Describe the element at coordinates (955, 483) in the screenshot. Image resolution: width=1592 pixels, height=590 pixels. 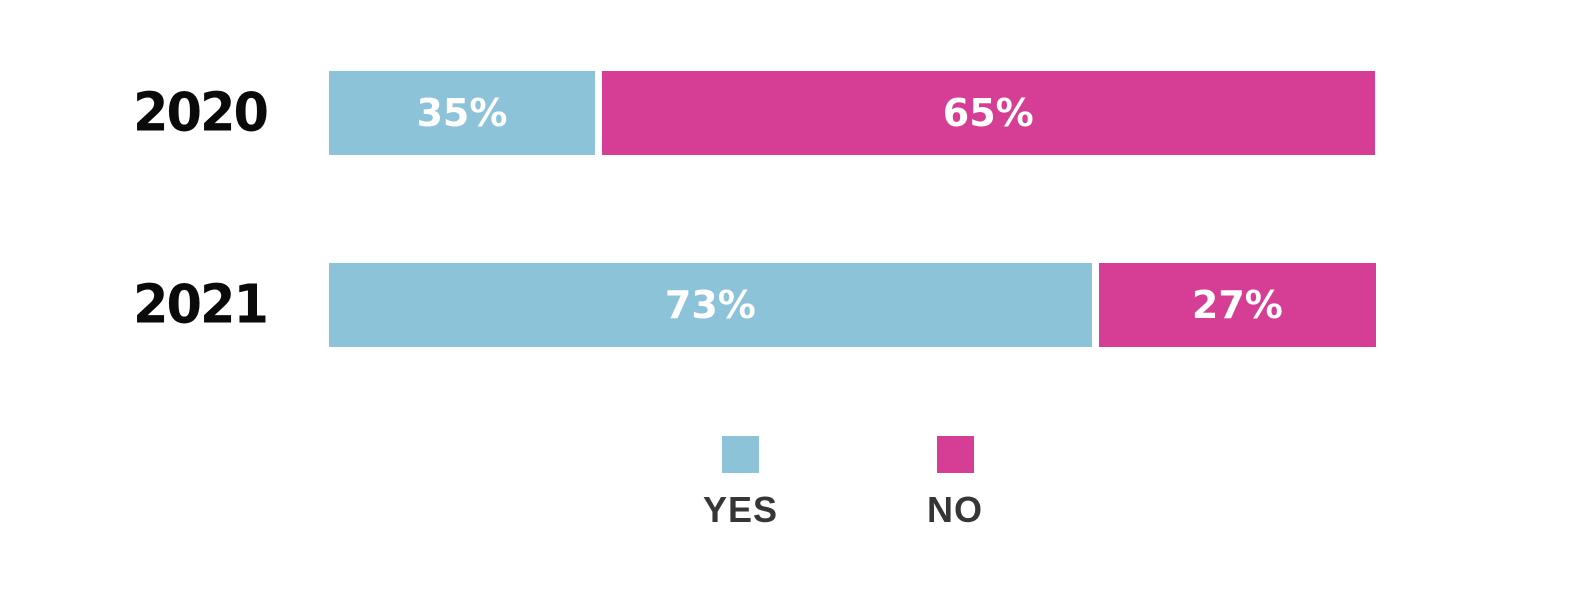
I see `legend-item-no: NO` at that location.